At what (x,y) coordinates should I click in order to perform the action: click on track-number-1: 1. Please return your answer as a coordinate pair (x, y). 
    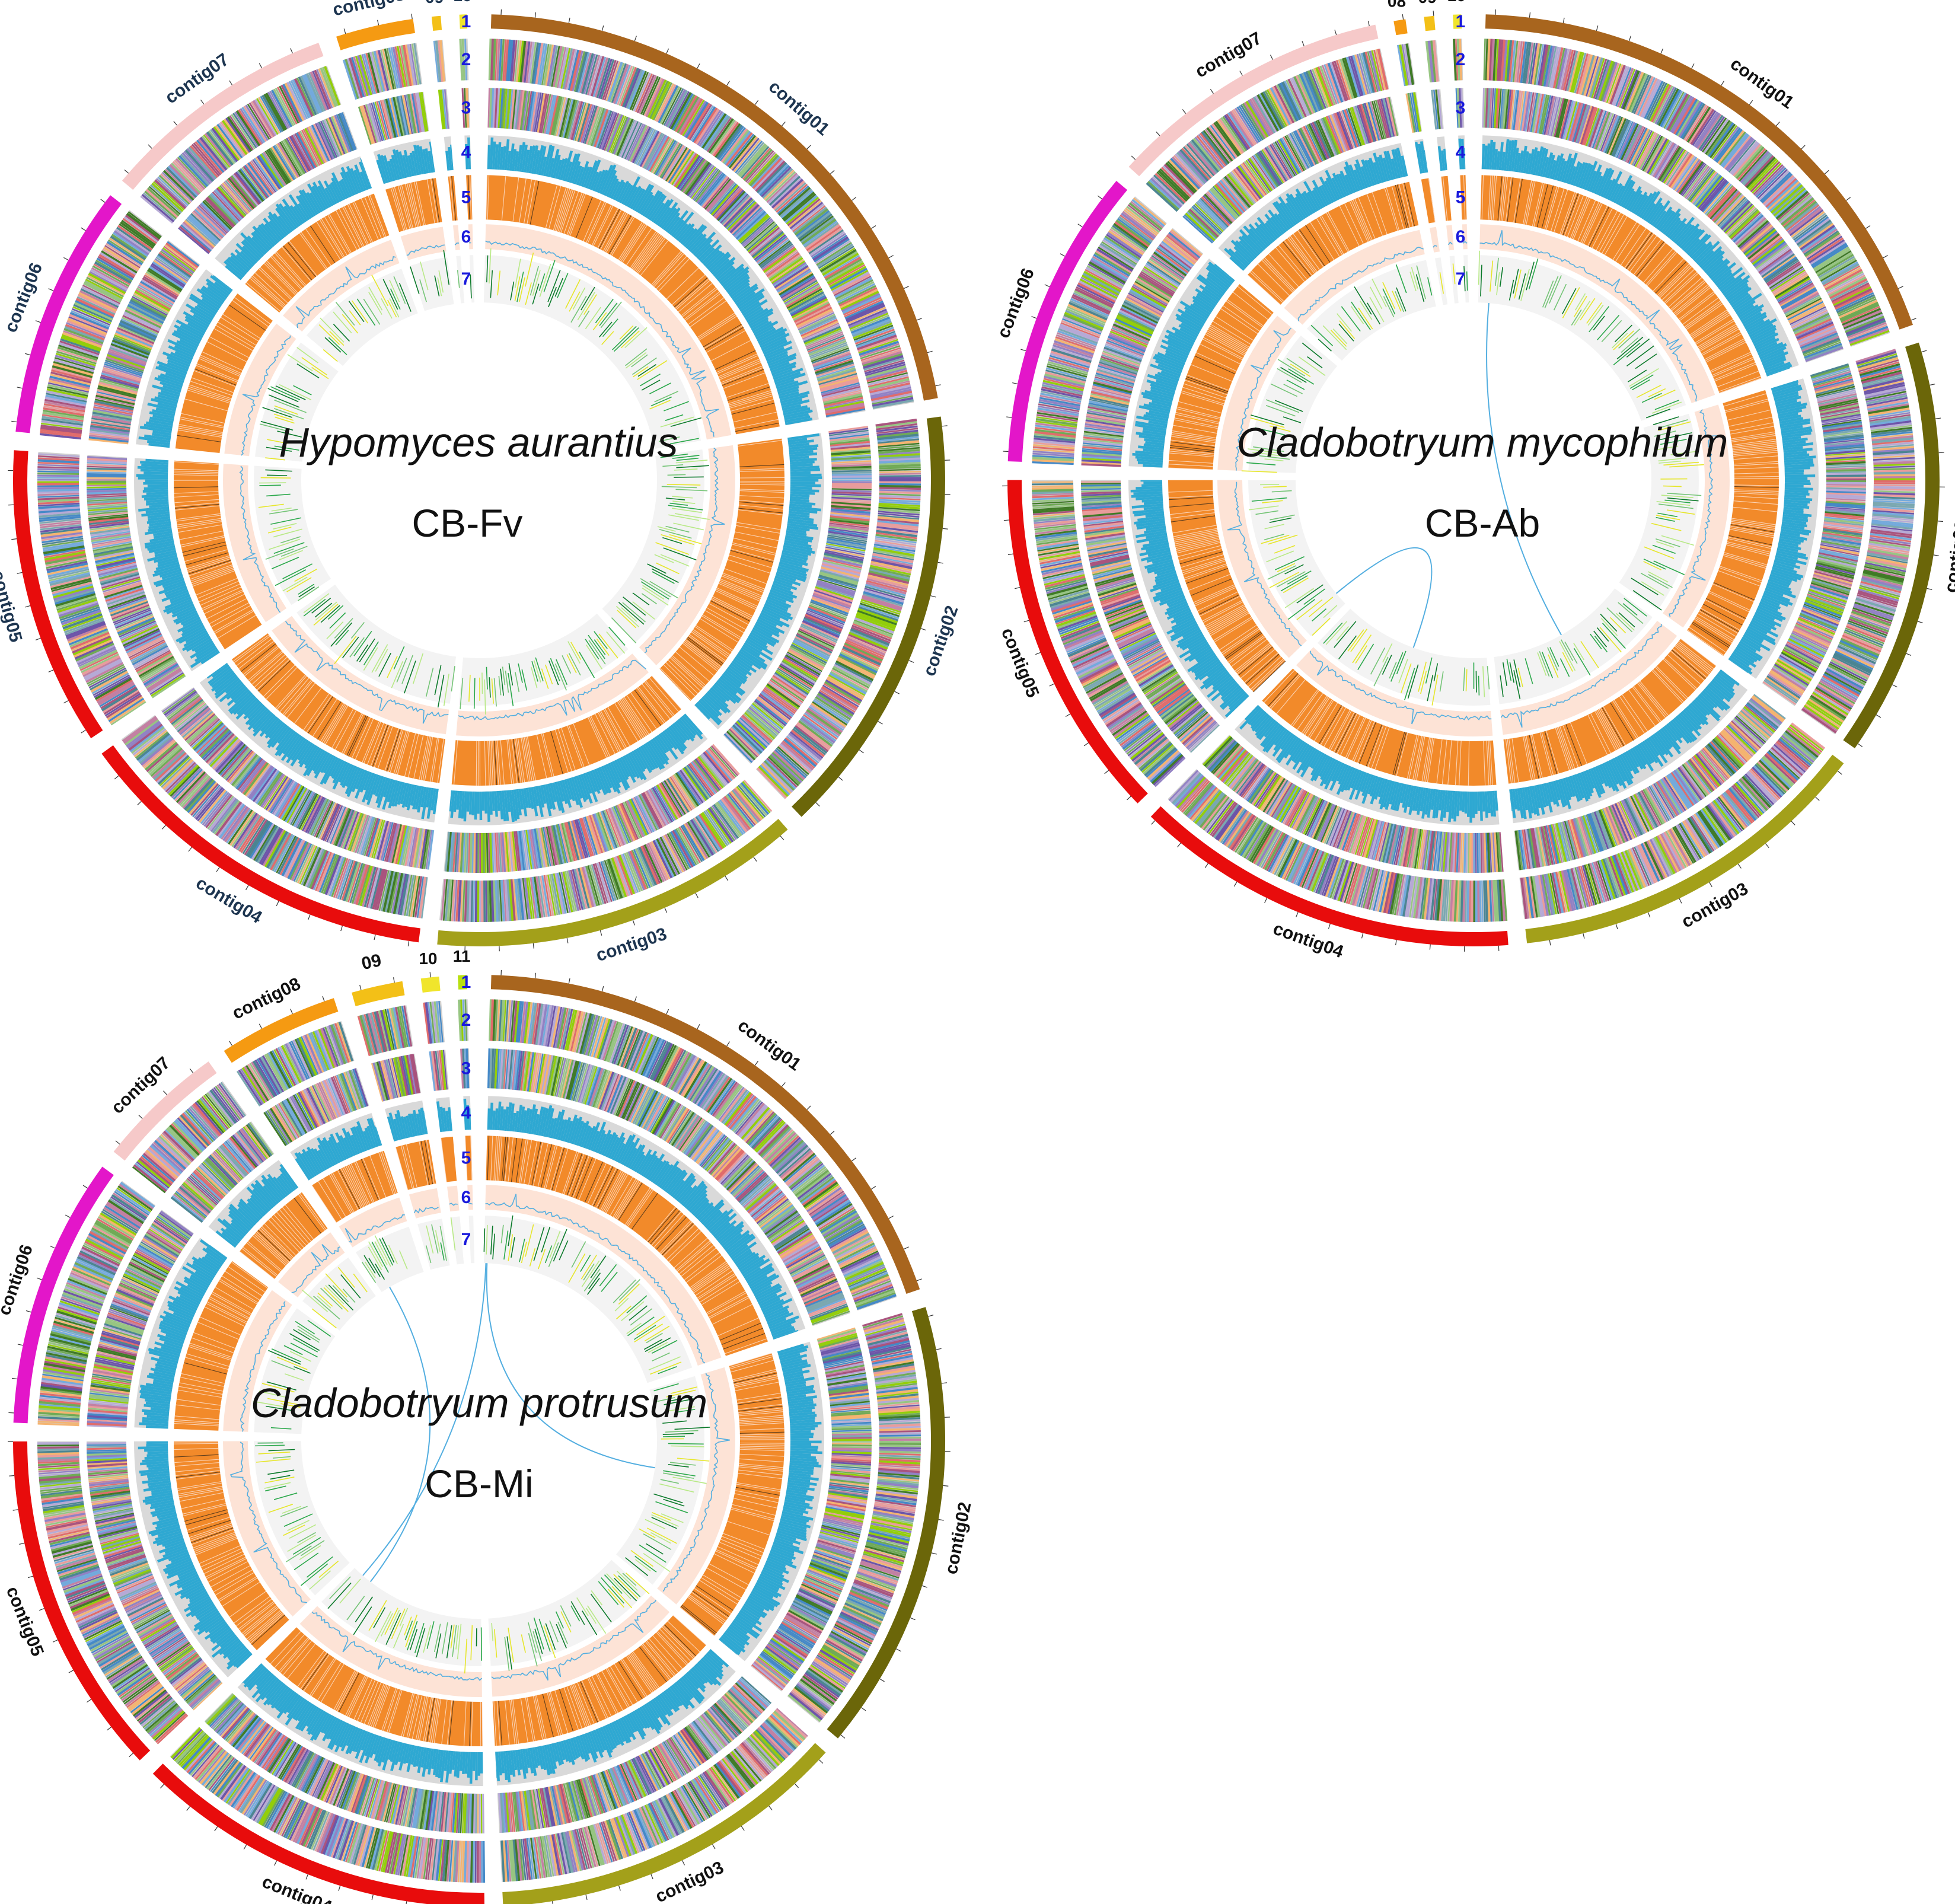
    Looking at the image, I should click on (1461, 21).